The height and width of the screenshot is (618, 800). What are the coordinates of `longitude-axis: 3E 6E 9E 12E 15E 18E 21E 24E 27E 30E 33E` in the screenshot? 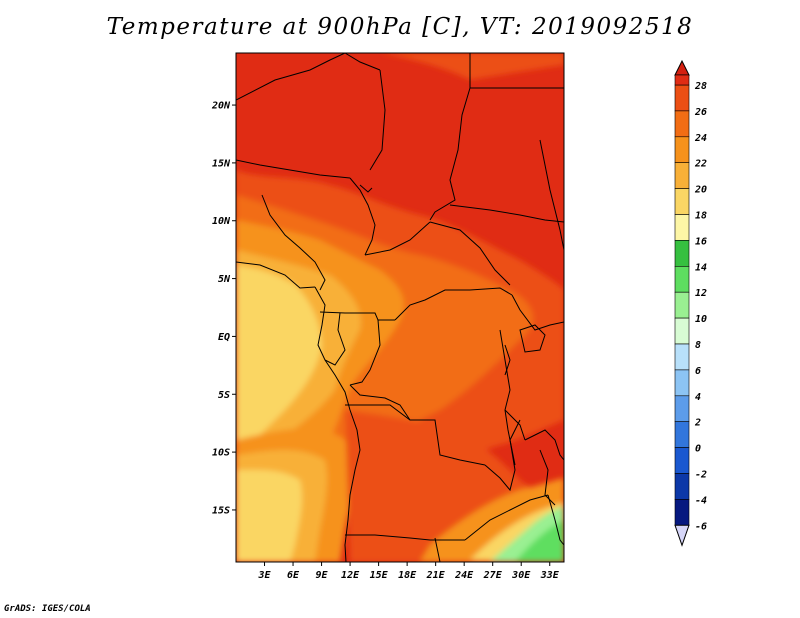 It's located at (408, 571).